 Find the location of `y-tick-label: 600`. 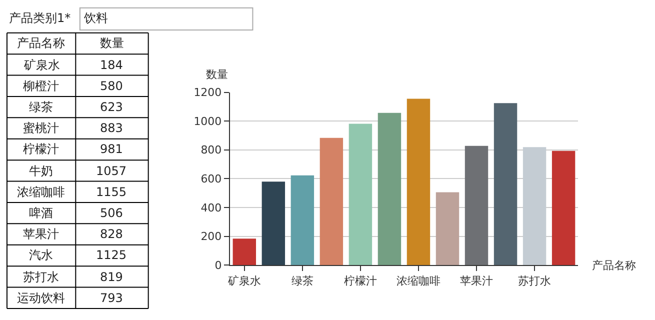

y-tick-label: 600 is located at coordinates (211, 179).